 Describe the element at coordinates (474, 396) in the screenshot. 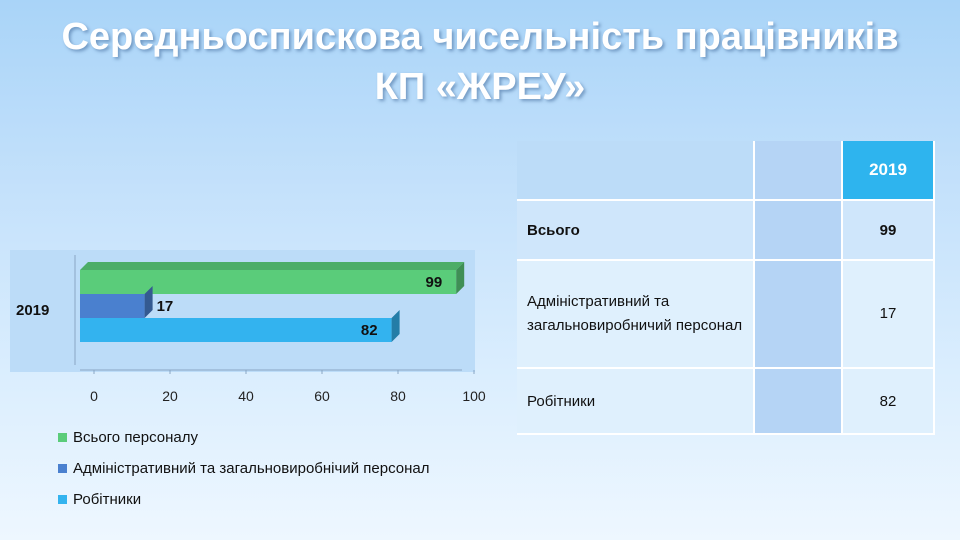

I see `x-tick-label: 100` at that location.